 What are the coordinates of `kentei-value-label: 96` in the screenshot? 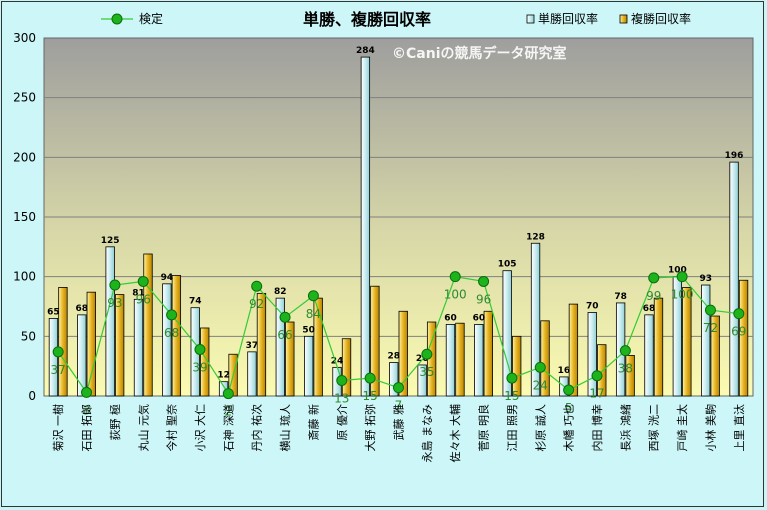 It's located at (143, 299).